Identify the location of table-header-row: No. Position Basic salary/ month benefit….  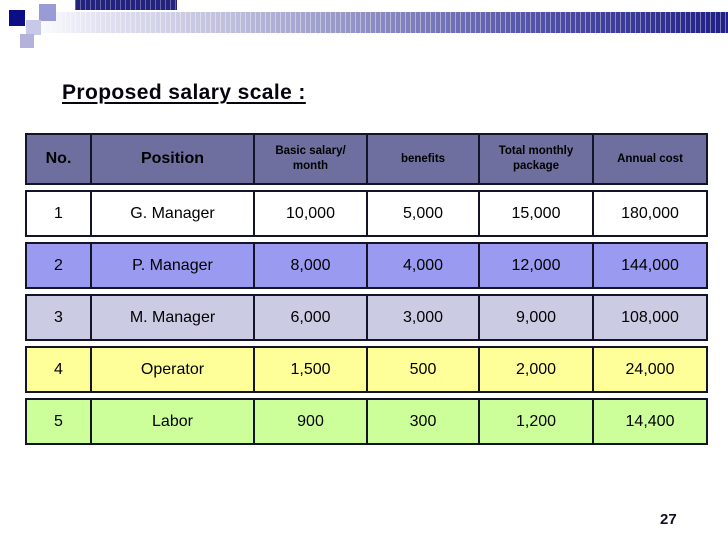
(366, 159).